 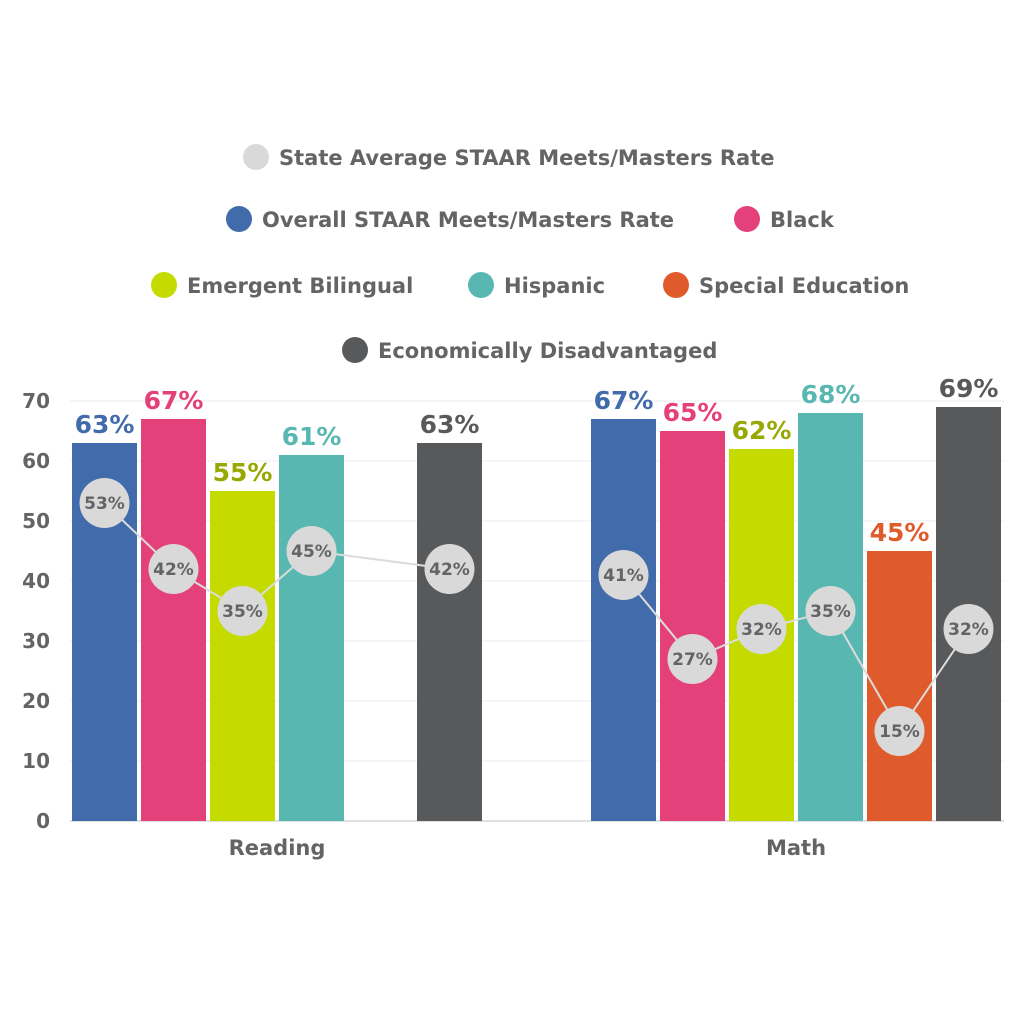 What do you see at coordinates (43, 821) in the screenshot?
I see `y-tick-label-0: 0` at bounding box center [43, 821].